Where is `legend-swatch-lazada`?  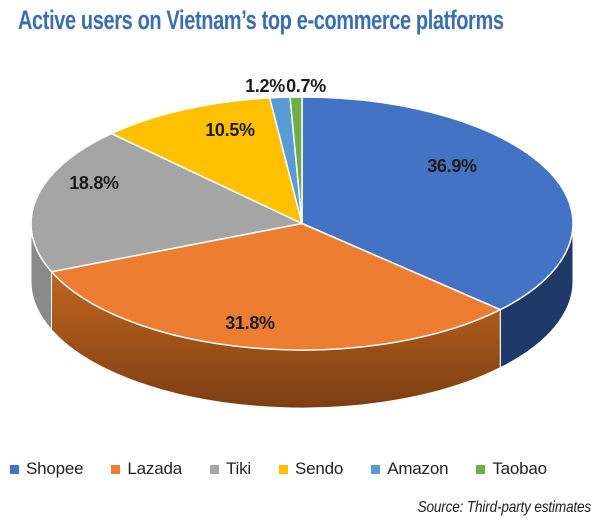 legend-swatch-lazada is located at coordinates (116, 469).